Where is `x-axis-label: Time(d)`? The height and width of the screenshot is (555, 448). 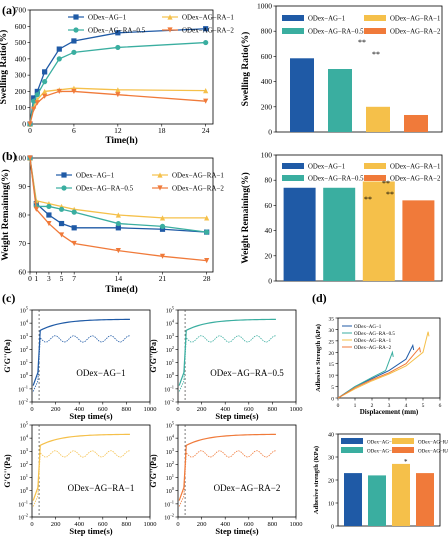 x-axis-label: Time(d) is located at coordinates (121, 289).